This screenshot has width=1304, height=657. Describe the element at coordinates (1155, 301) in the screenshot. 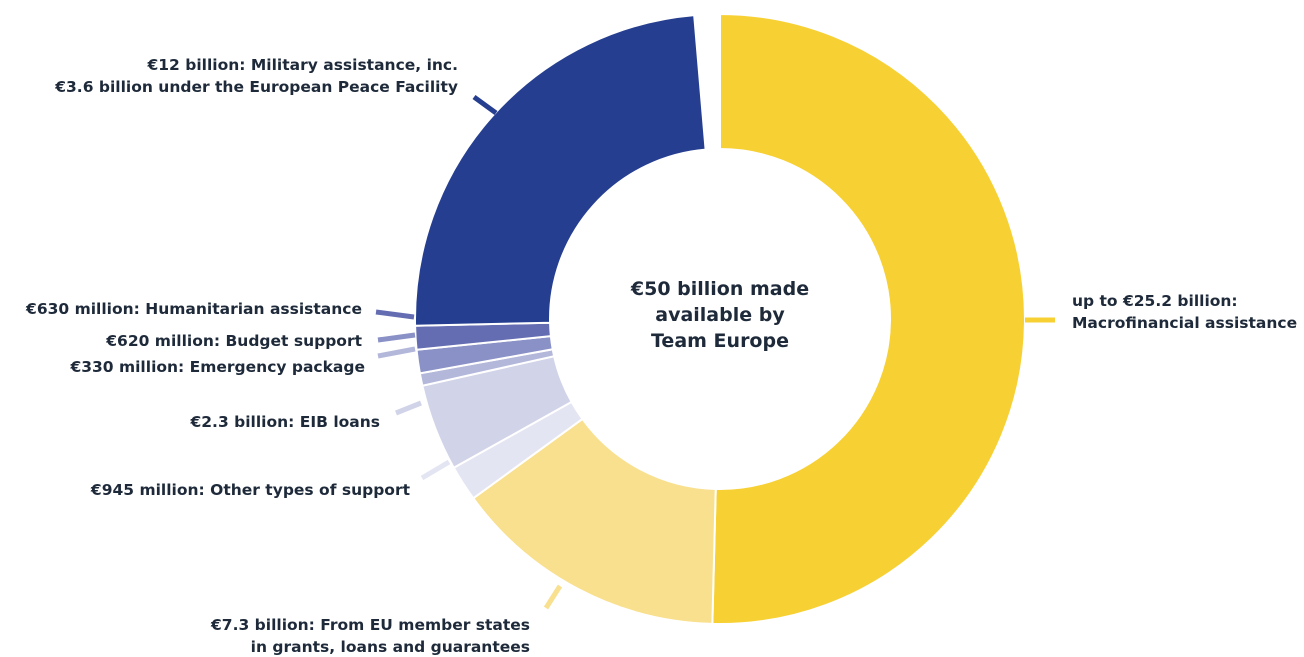

I see `slice-label-0-line-0: up to €25.2 billion:` at that location.